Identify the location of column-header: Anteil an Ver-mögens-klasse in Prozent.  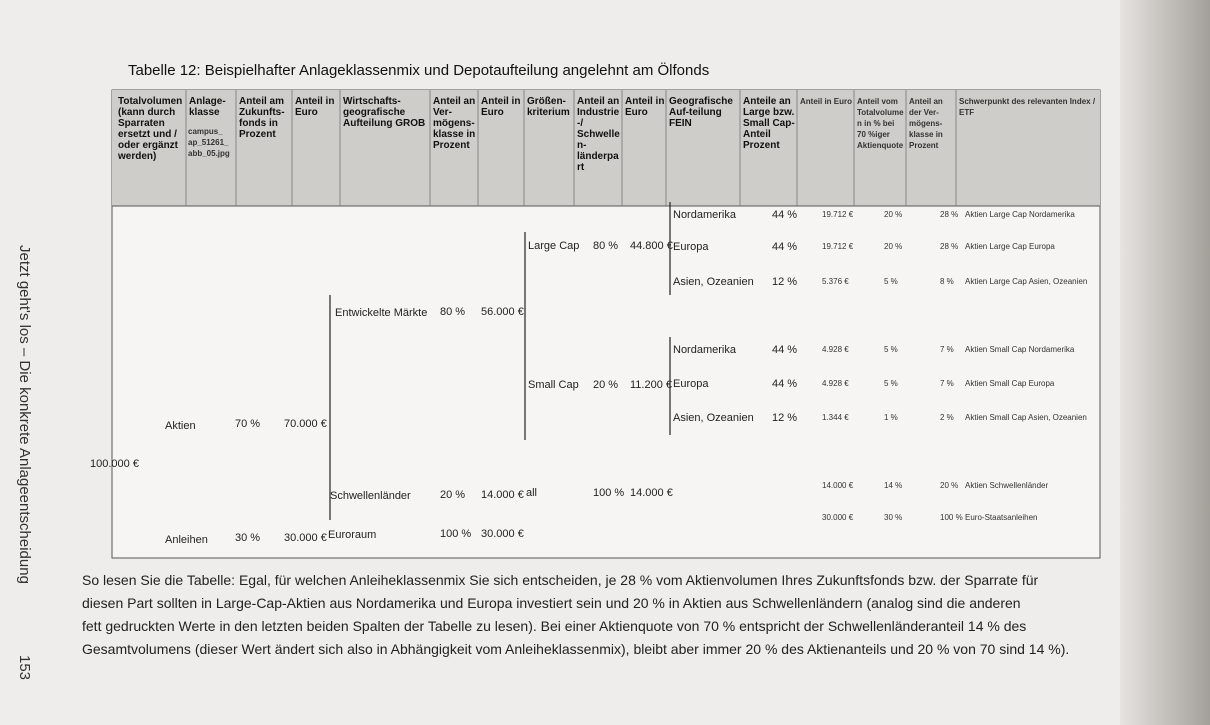
(454, 123).